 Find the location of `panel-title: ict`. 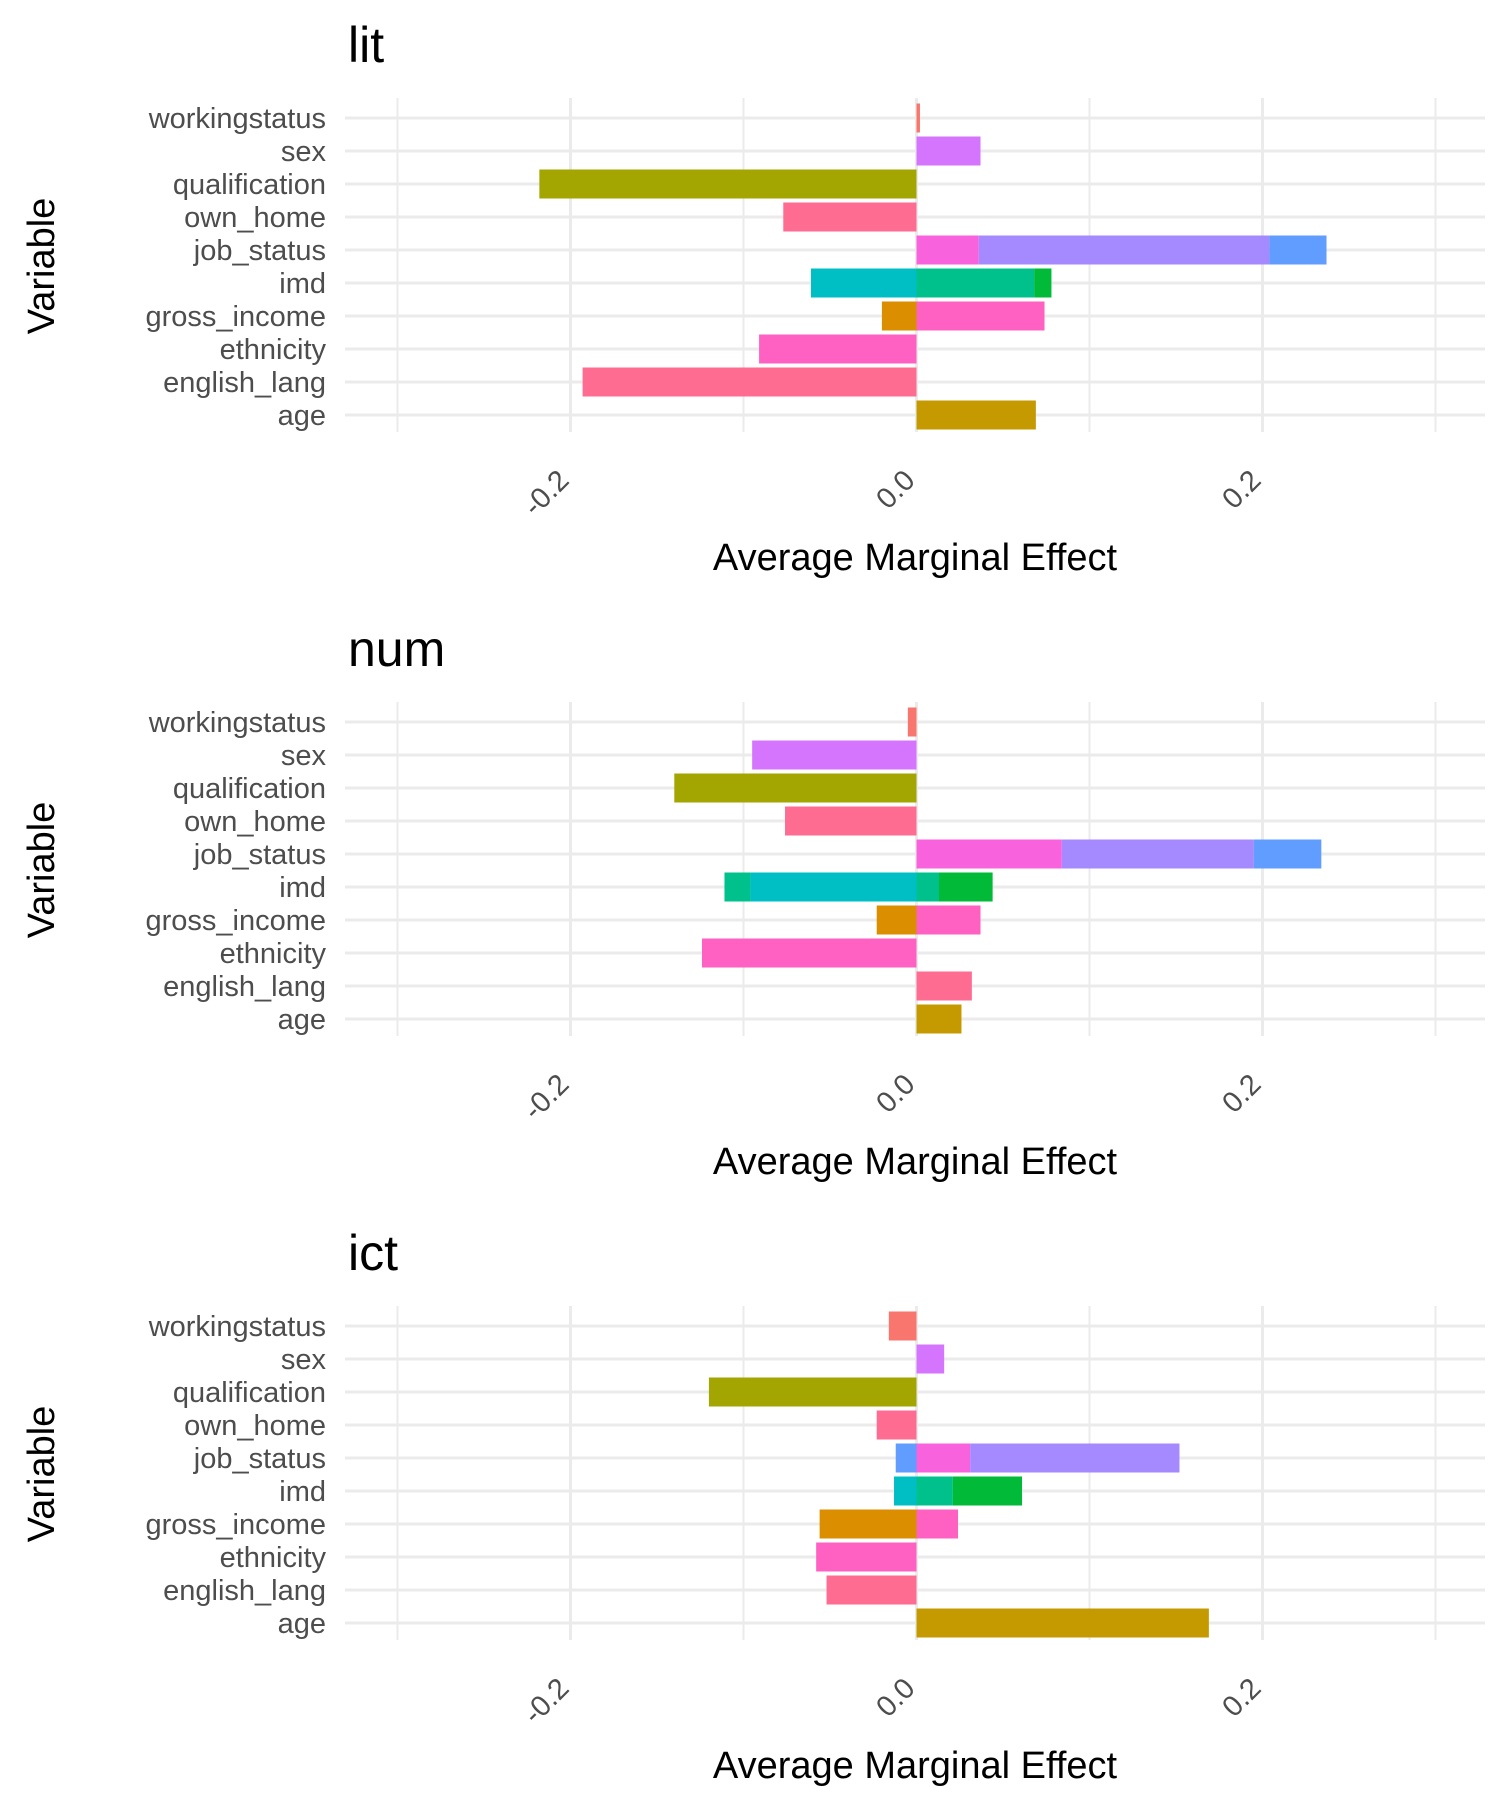

panel-title: ict is located at coordinates (373, 1253).